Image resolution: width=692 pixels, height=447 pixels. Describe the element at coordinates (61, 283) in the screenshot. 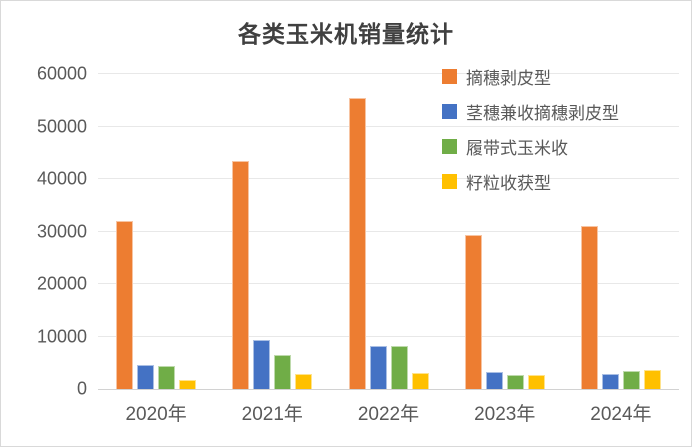

I see `y-tick-label: 20000` at that location.